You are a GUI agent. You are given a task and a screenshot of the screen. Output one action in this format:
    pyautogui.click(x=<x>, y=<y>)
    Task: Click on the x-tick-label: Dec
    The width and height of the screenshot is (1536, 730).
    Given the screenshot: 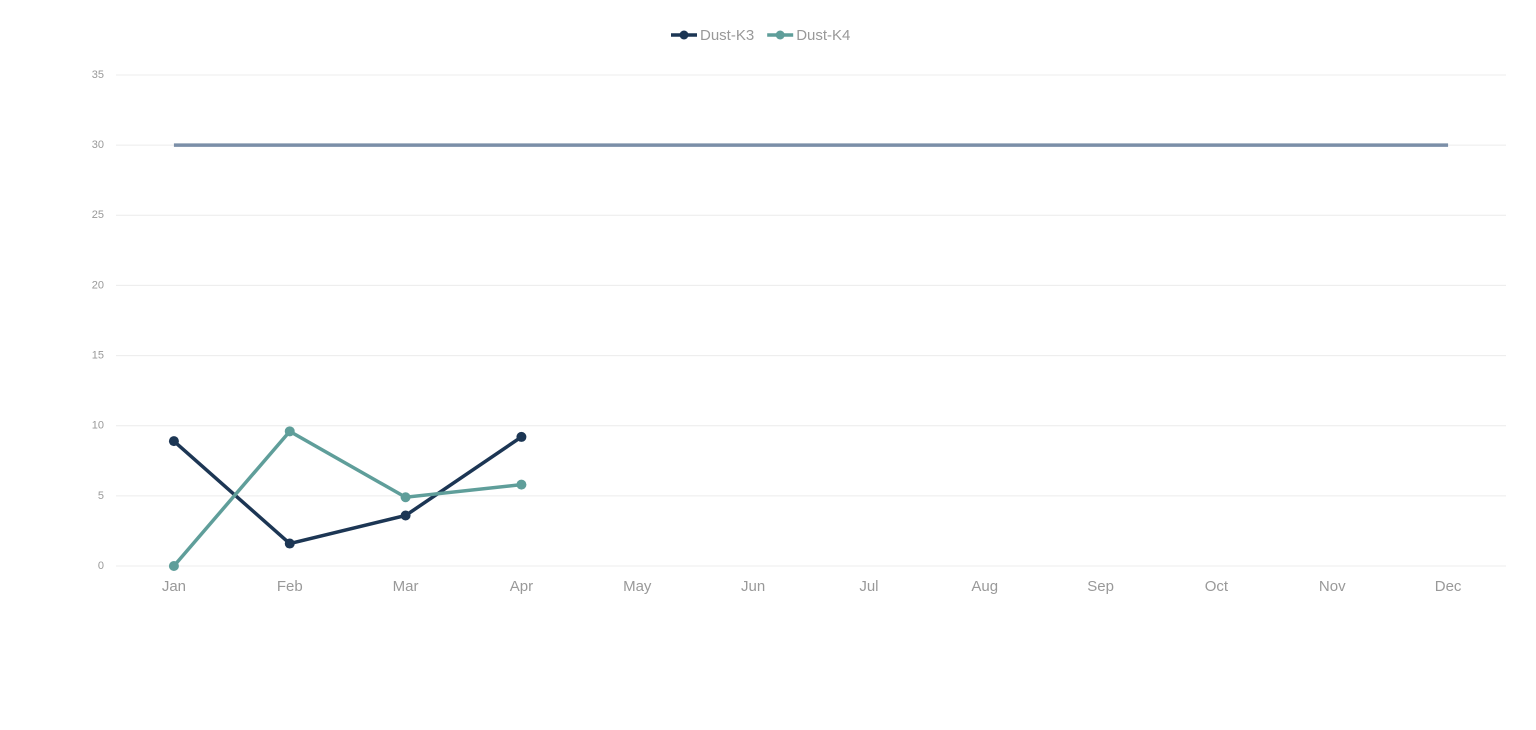 What is the action you would take?
    pyautogui.click(x=1448, y=586)
    